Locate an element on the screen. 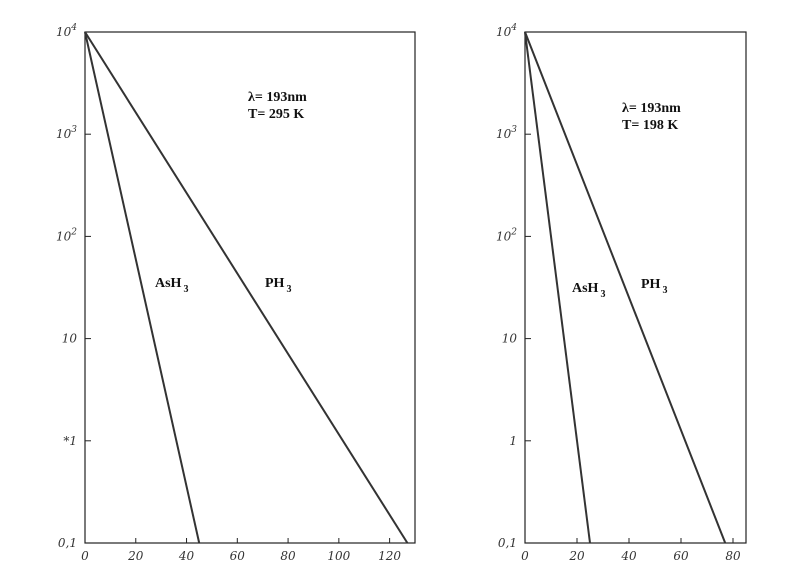 The width and height of the screenshot is (794, 571). y-tick-base: *1 is located at coordinates (70, 441).